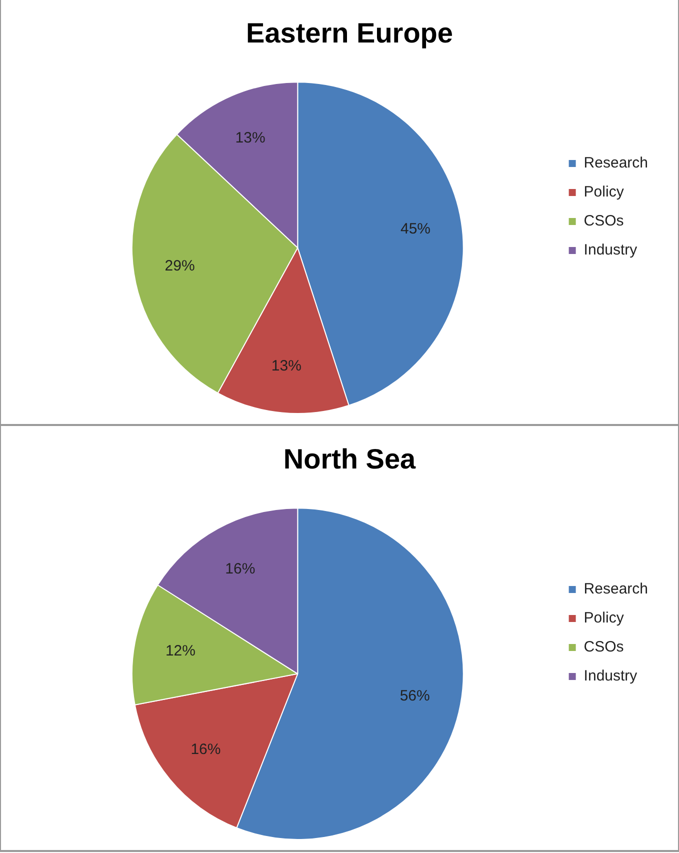 Image resolution: width=679 pixels, height=853 pixels. I want to click on data-label: 12%, so click(180, 651).